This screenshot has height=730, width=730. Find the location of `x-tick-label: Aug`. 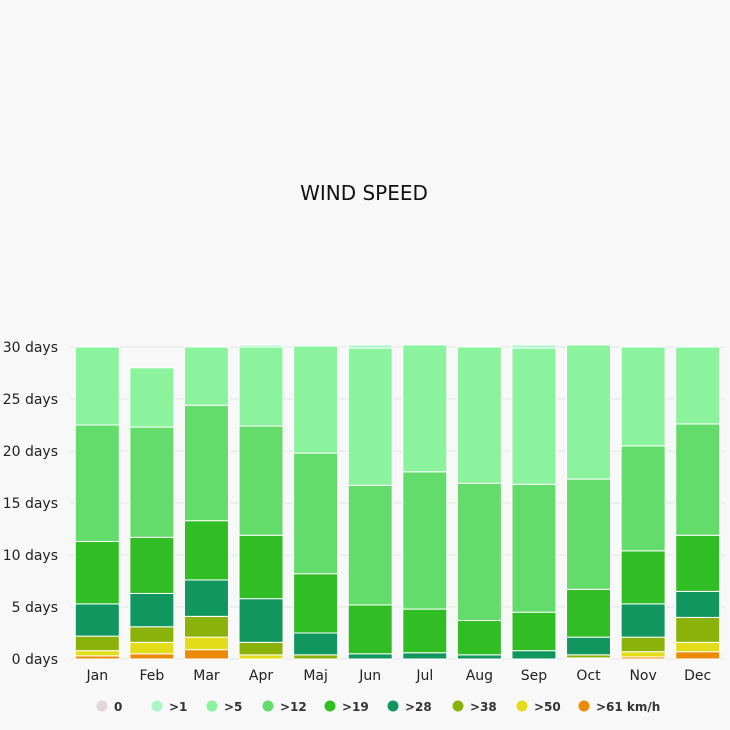

x-tick-label: Aug is located at coordinates (479, 676).